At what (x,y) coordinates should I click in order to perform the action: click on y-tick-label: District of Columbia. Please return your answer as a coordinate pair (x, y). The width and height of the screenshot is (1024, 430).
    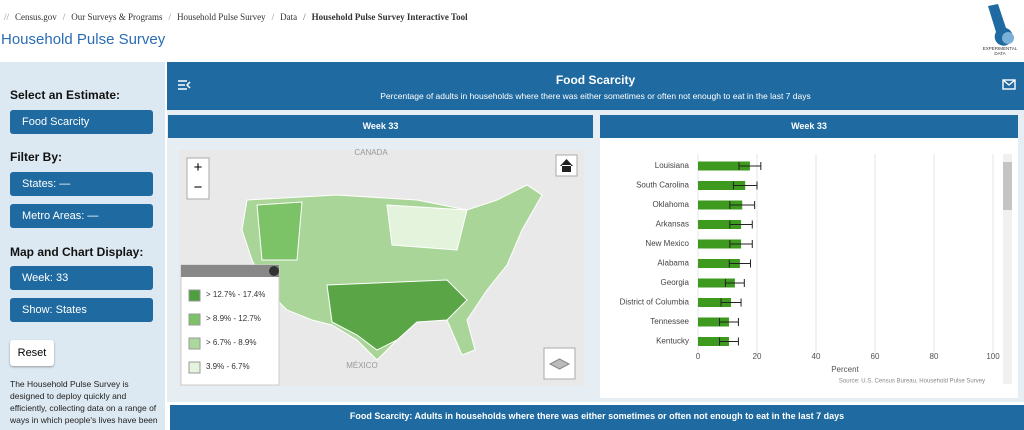
    Looking at the image, I should click on (655, 302).